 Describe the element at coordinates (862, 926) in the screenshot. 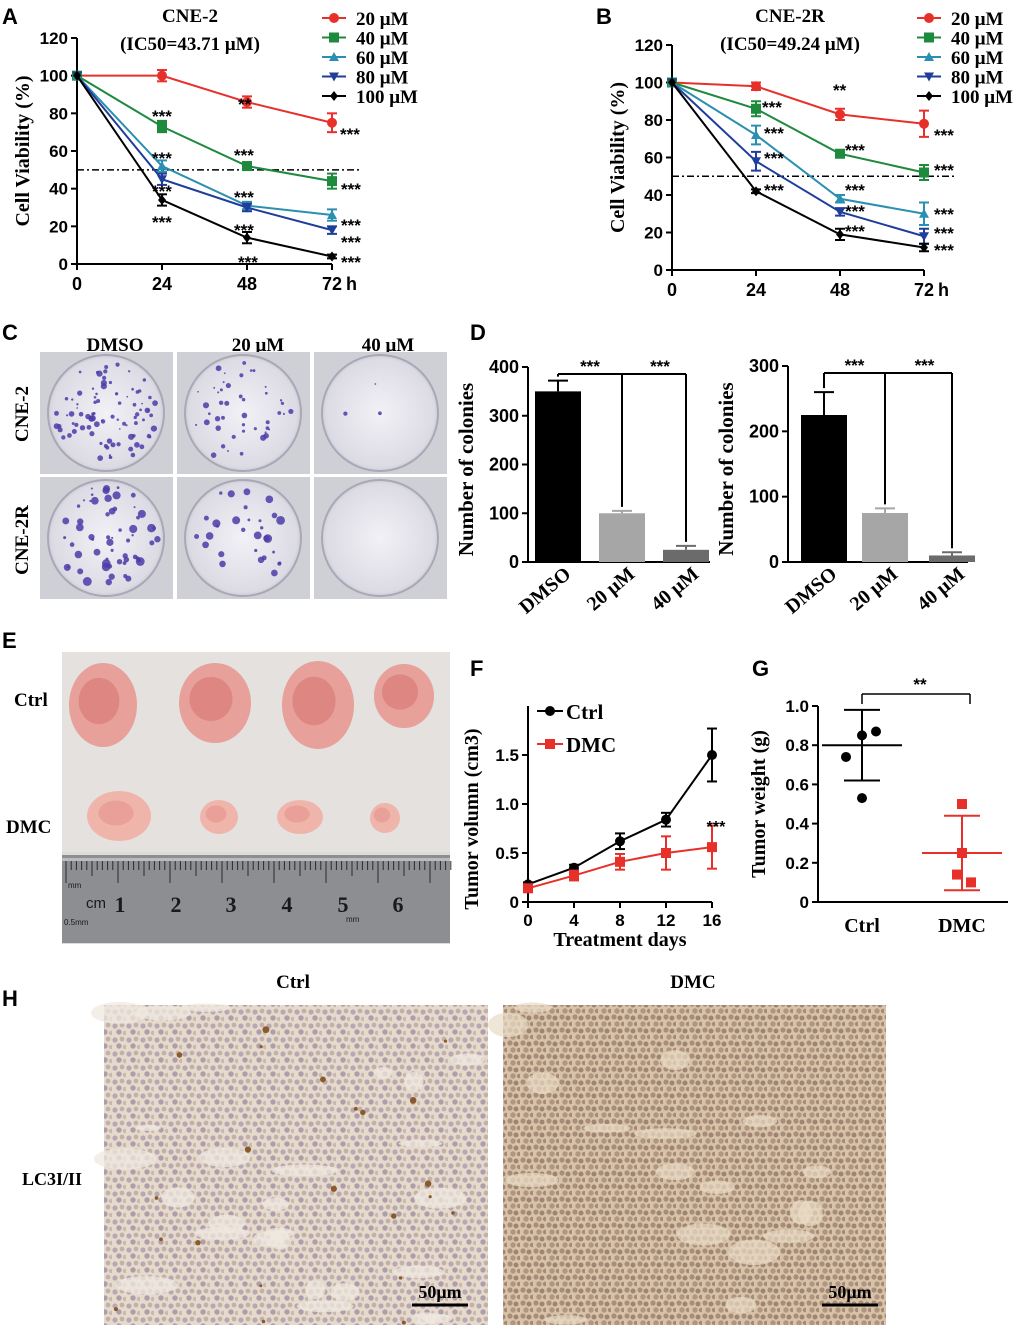

I see `x-tick-label: Ctrl` at that location.